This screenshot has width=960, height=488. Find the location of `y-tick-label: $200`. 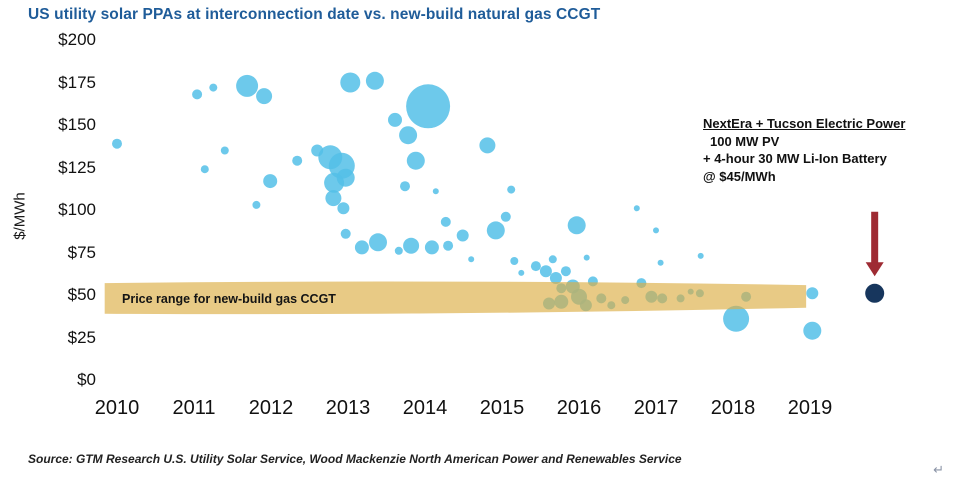

y-tick-label: $200 is located at coordinates (77, 39).